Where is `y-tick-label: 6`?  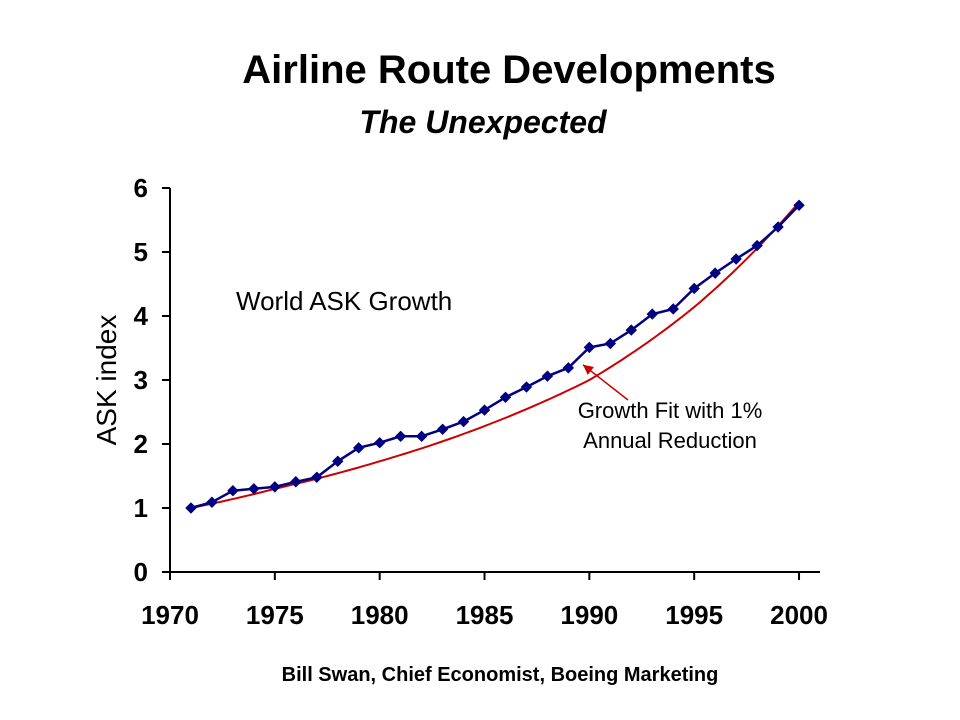
y-tick-label: 6 is located at coordinates (141, 188).